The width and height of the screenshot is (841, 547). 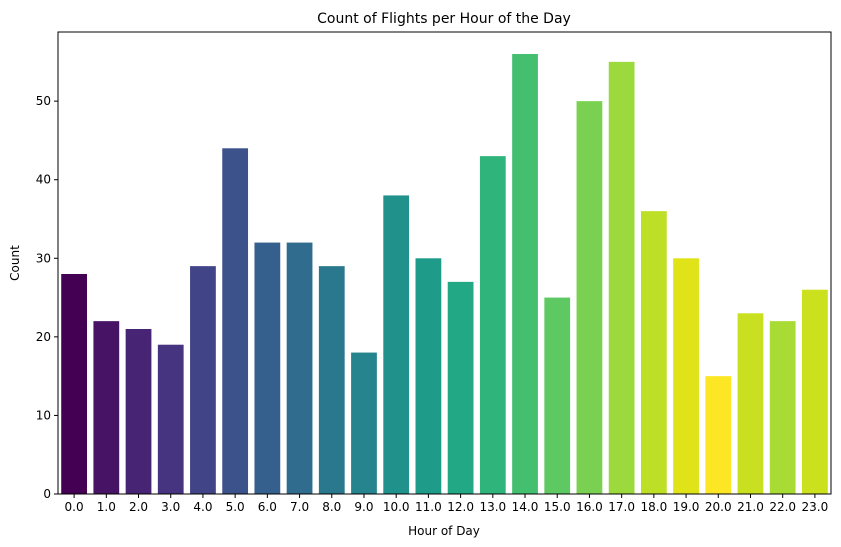 I want to click on x-tick-label: 1.0, so click(x=106, y=507).